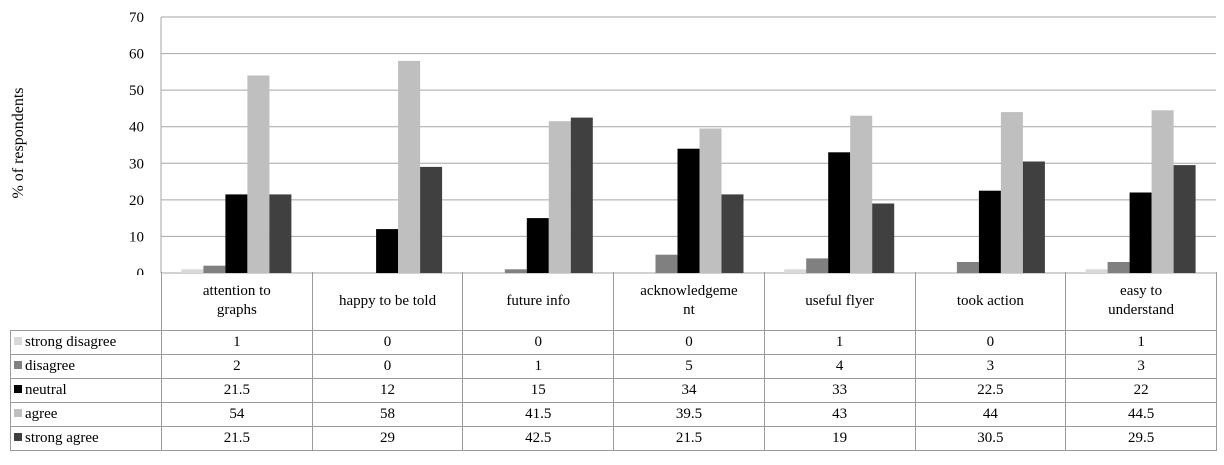  I want to click on table-row: agree 54 58 41.5 39.5 43 44 44.5, so click(613, 414).